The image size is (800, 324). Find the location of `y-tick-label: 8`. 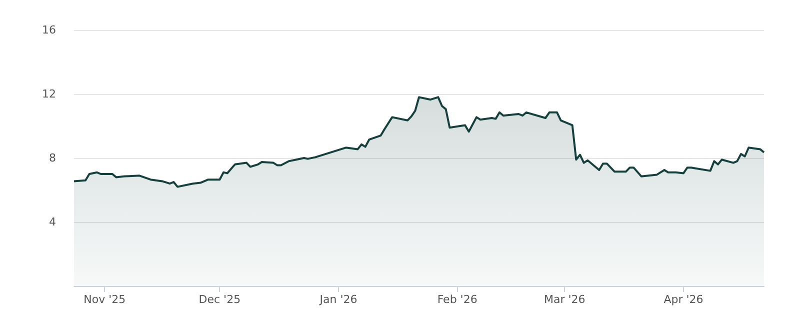

y-tick-label: 8 is located at coordinates (52, 158).